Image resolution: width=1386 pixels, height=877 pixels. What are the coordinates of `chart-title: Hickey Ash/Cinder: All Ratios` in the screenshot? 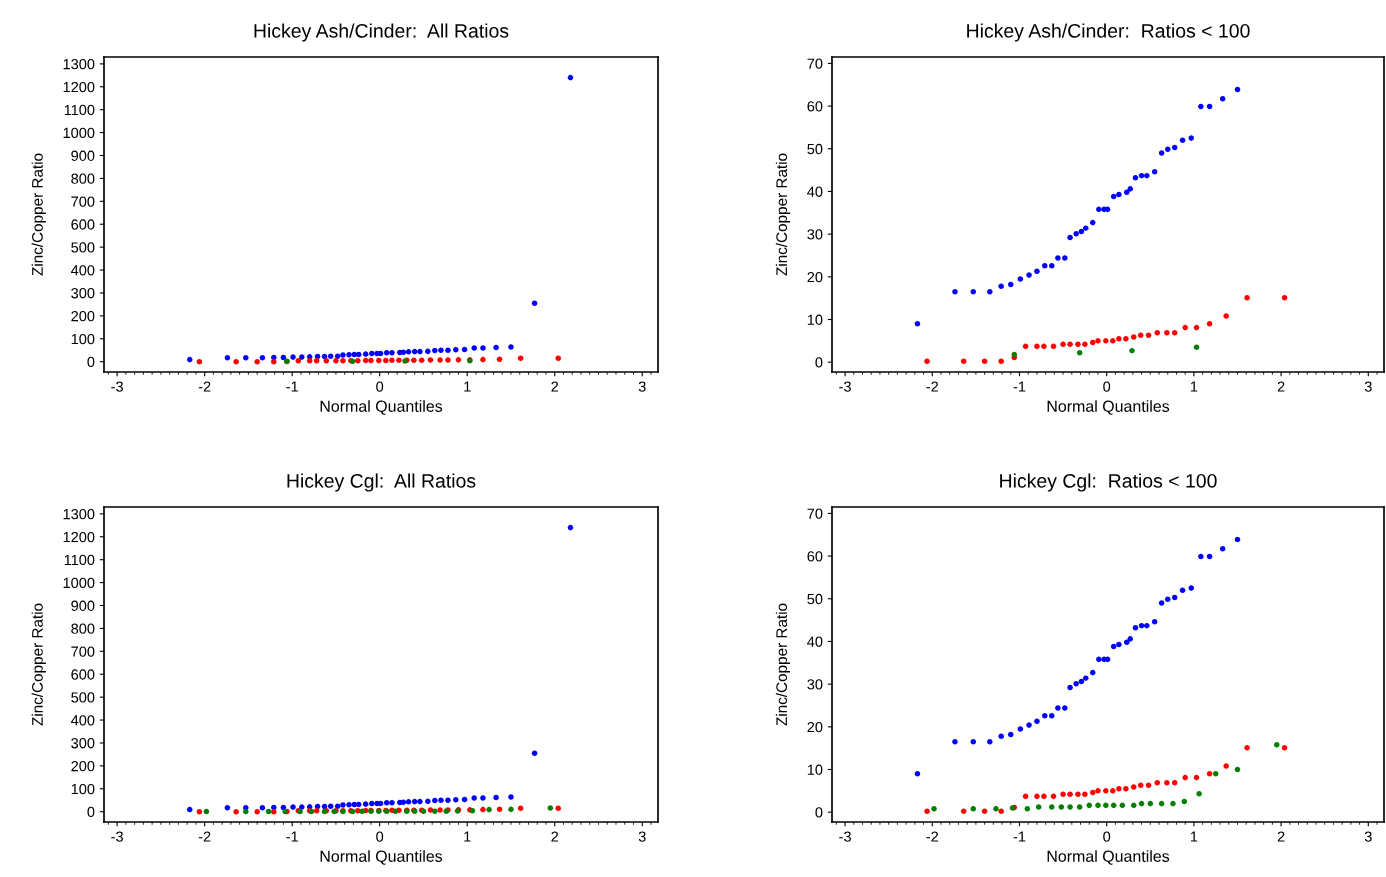 It's located at (381, 32).